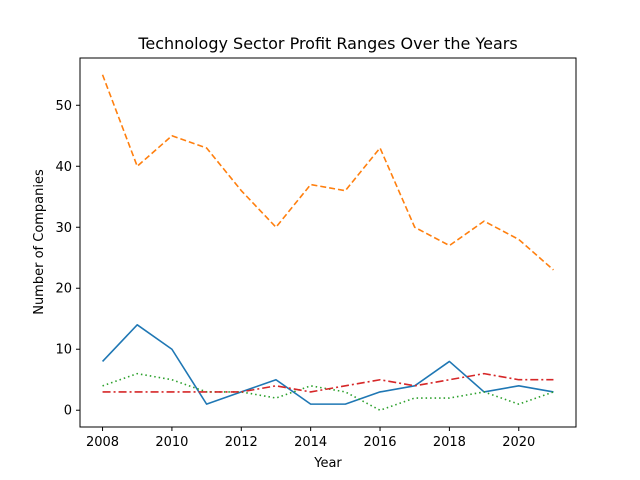  What do you see at coordinates (171, 442) in the screenshot?
I see `x-tick-label: 2010` at bounding box center [171, 442].